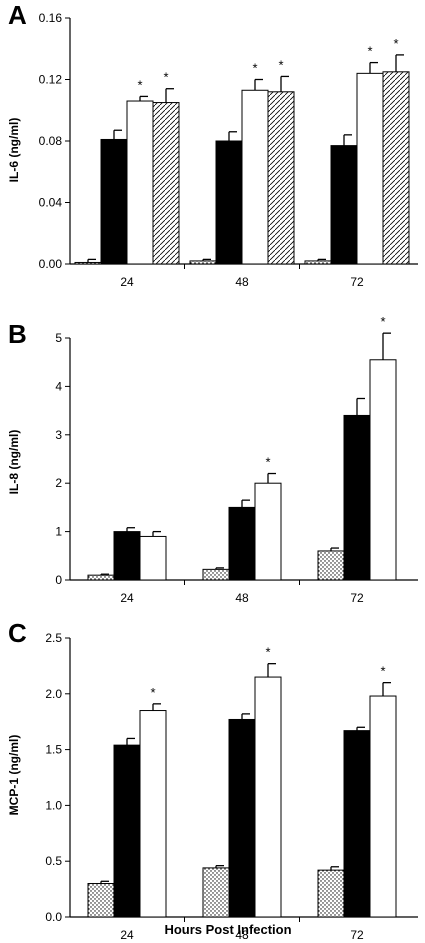  Describe the element at coordinates (58, 580) in the screenshot. I see `y-tick-label: 0` at that location.